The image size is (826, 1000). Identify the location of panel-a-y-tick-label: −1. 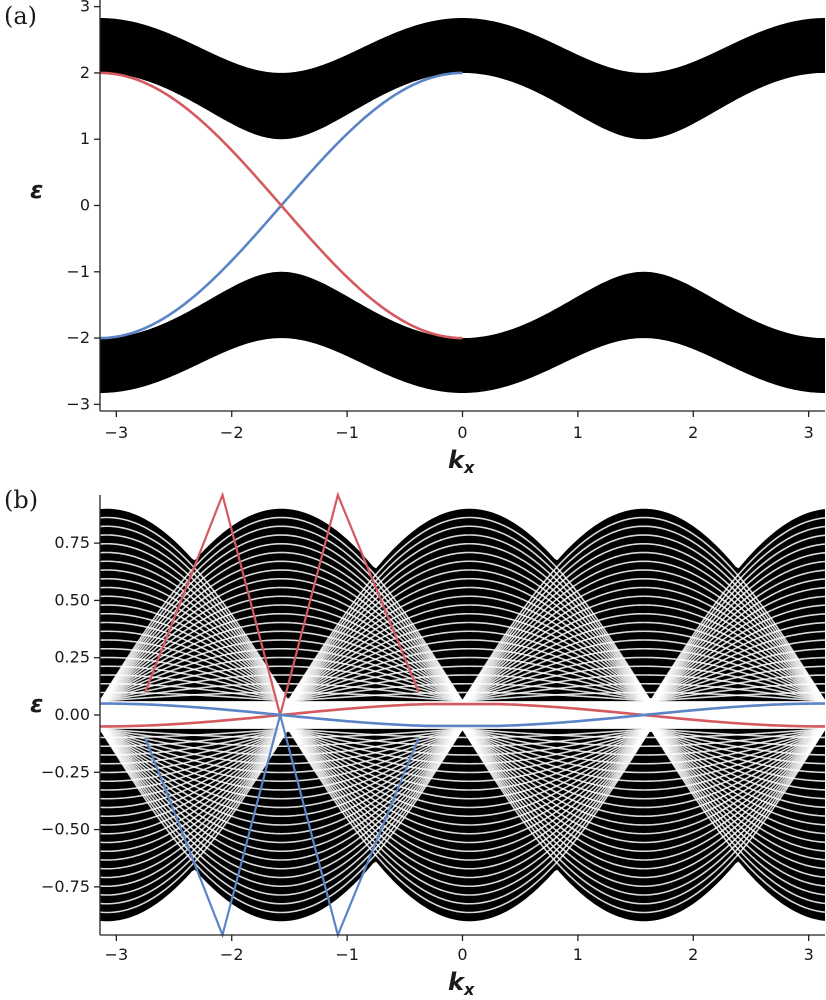
(78, 271).